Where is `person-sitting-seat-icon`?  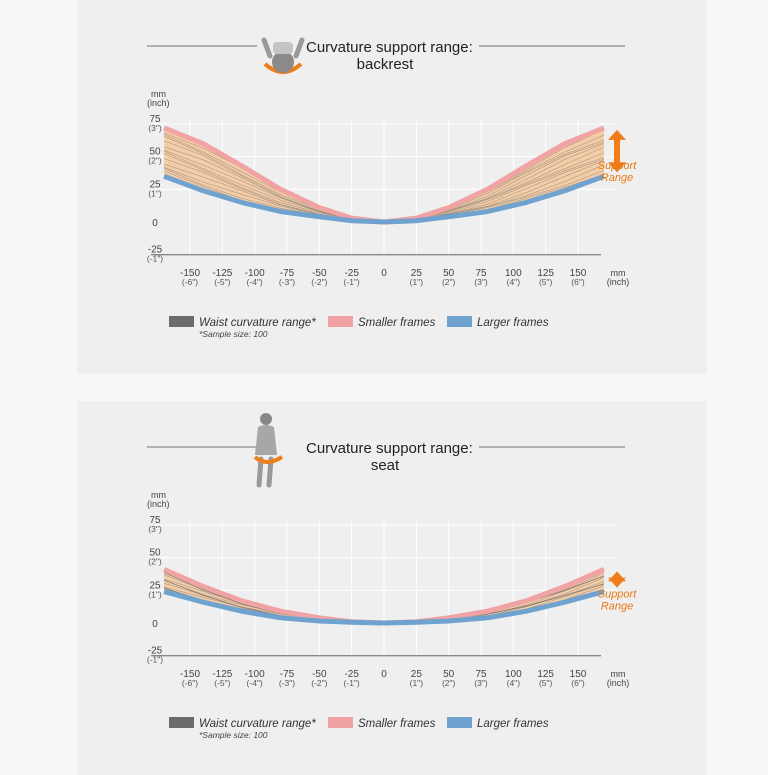 person-sitting-seat-icon is located at coordinates (268, 450).